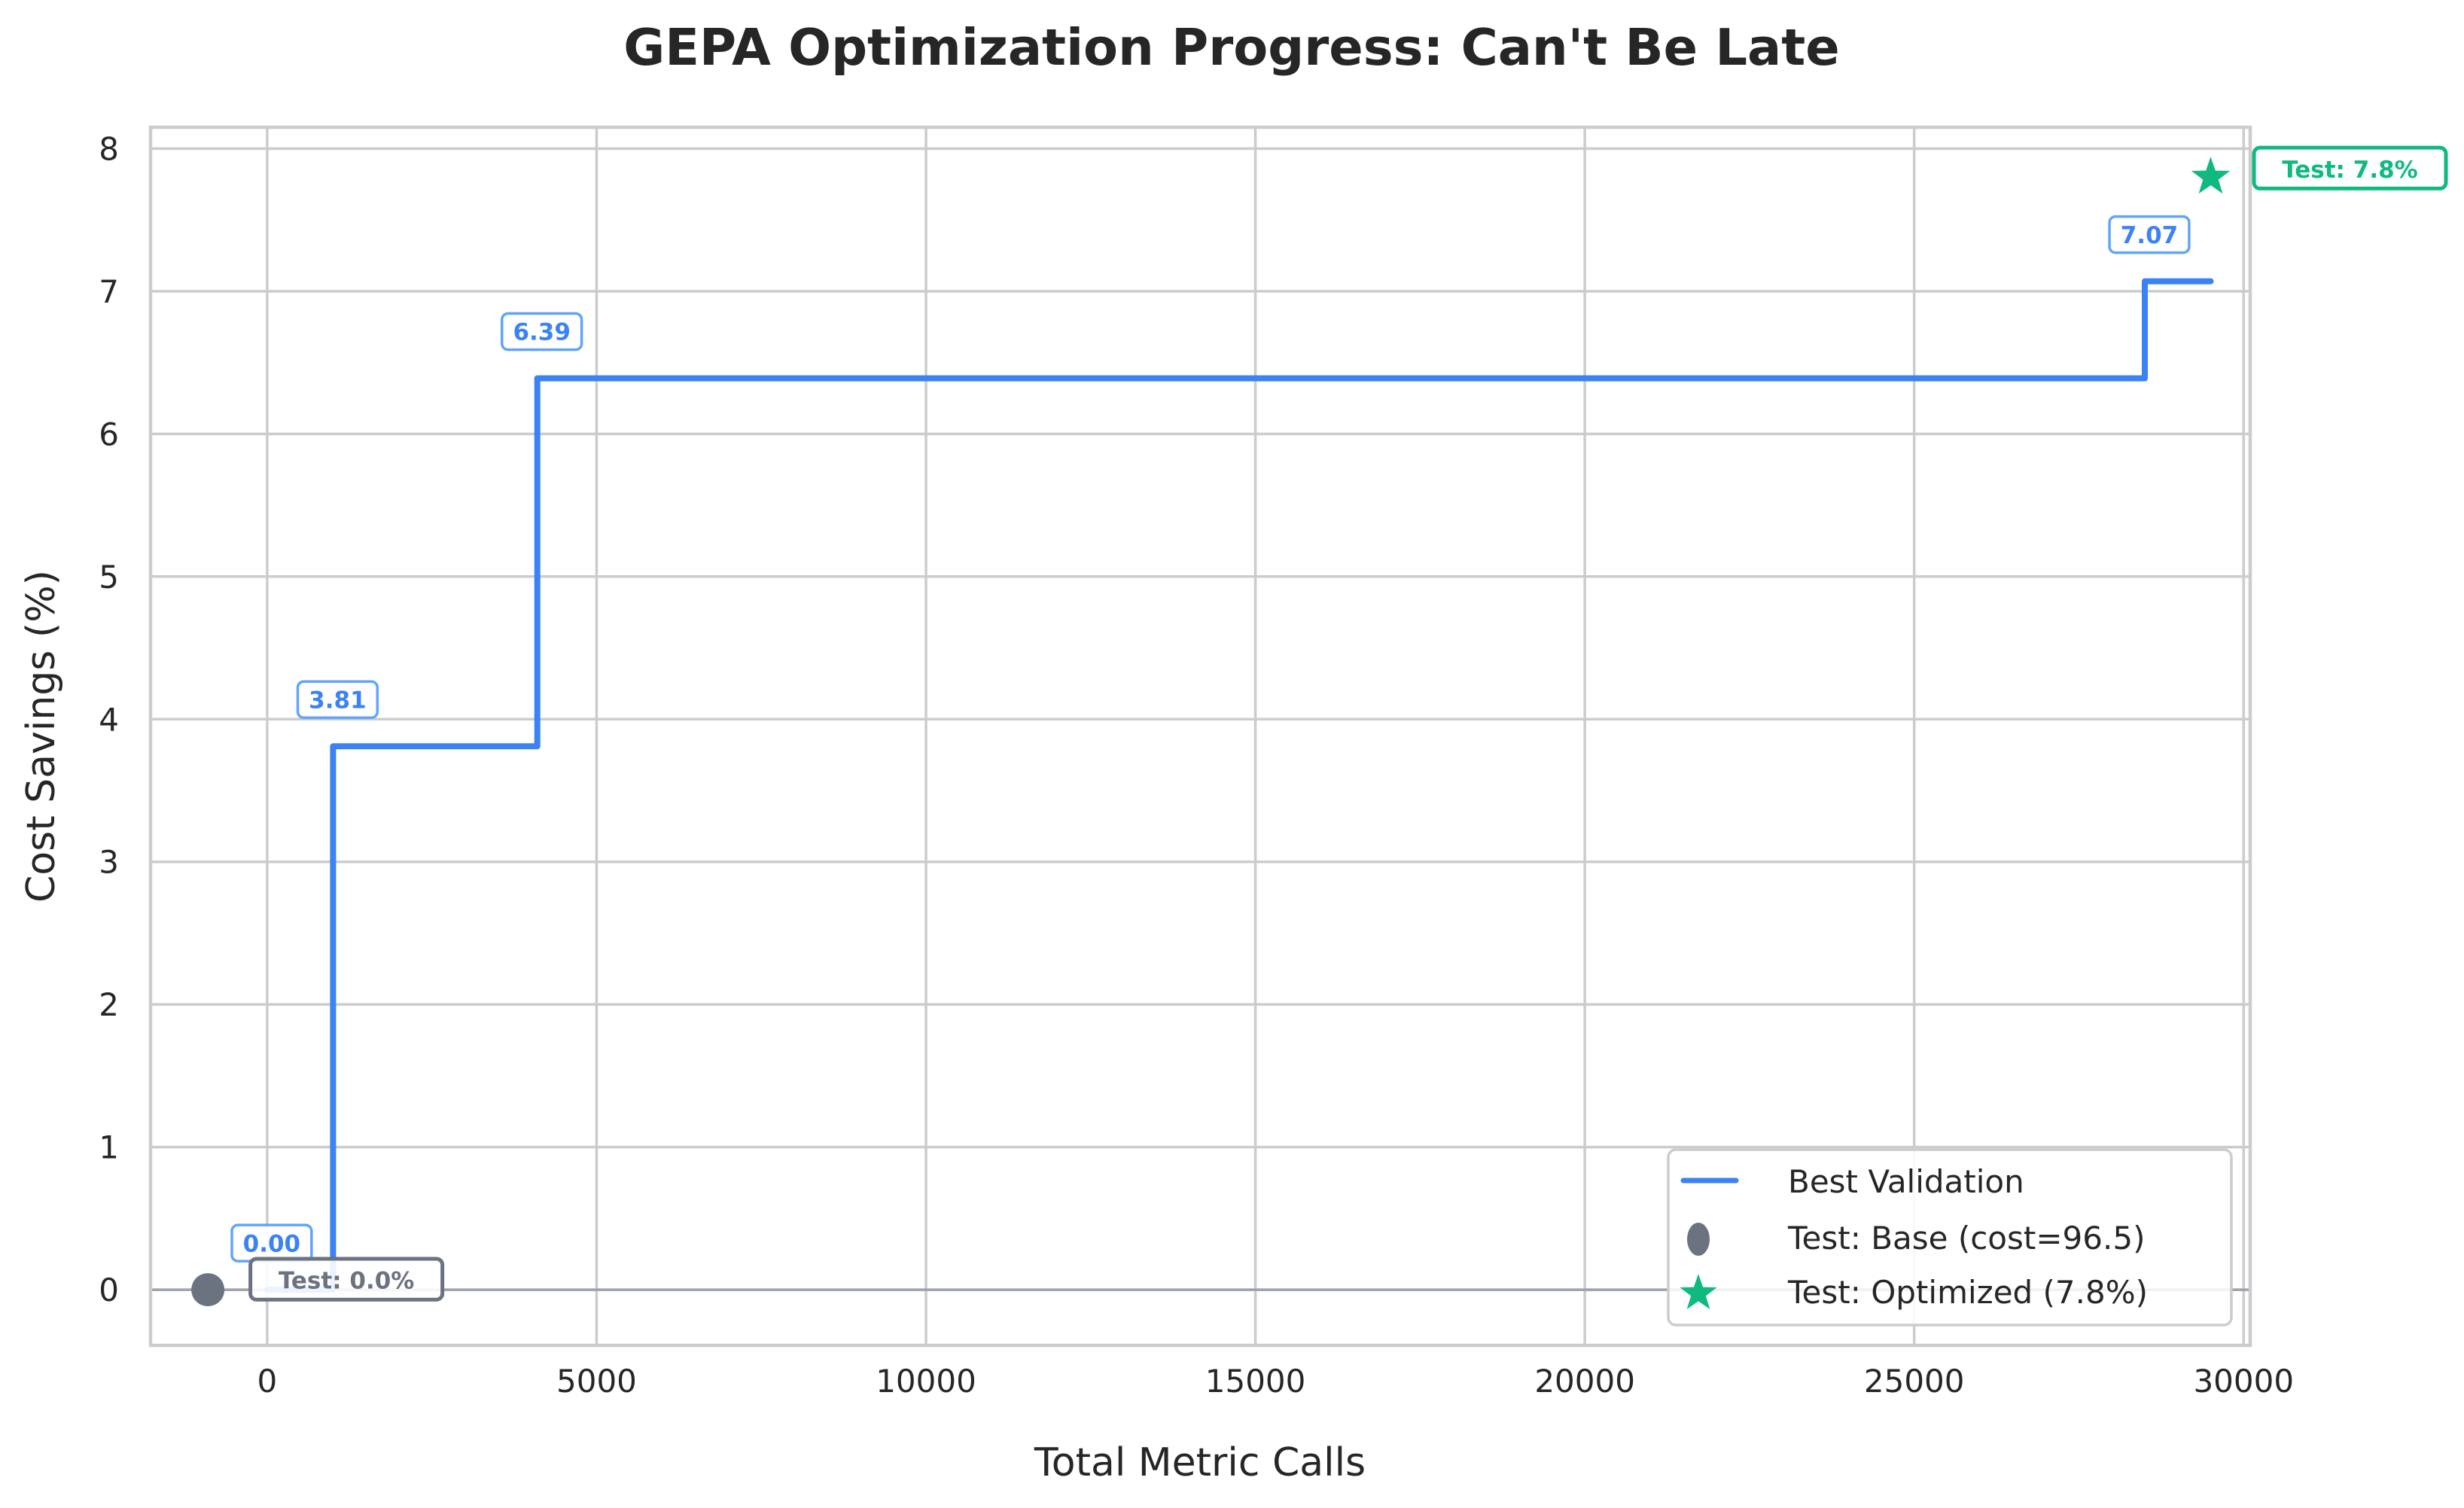  I want to click on x-tick-label: 25000, so click(1915, 1381).